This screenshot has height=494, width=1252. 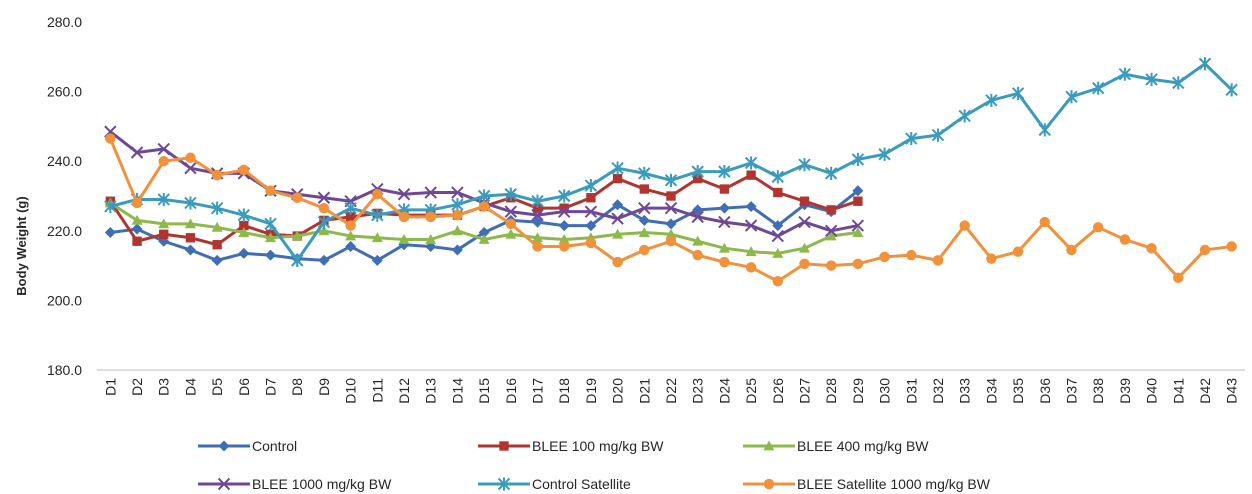 What do you see at coordinates (938, 391) in the screenshot?
I see `x-tick-label: D32` at bounding box center [938, 391].